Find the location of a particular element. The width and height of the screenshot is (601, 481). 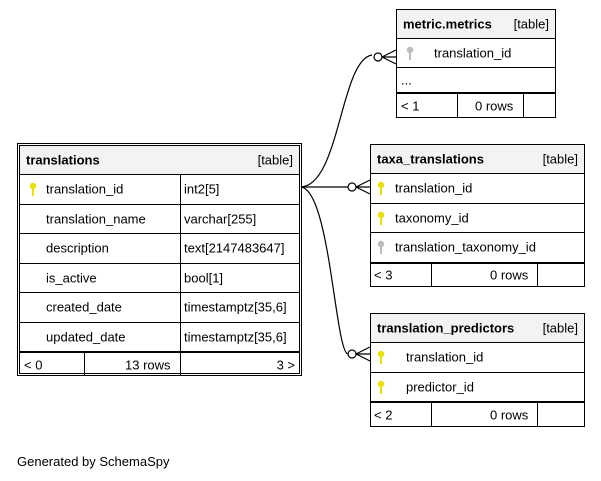

table-header: translation_predictors [table] is located at coordinates (477, 328).